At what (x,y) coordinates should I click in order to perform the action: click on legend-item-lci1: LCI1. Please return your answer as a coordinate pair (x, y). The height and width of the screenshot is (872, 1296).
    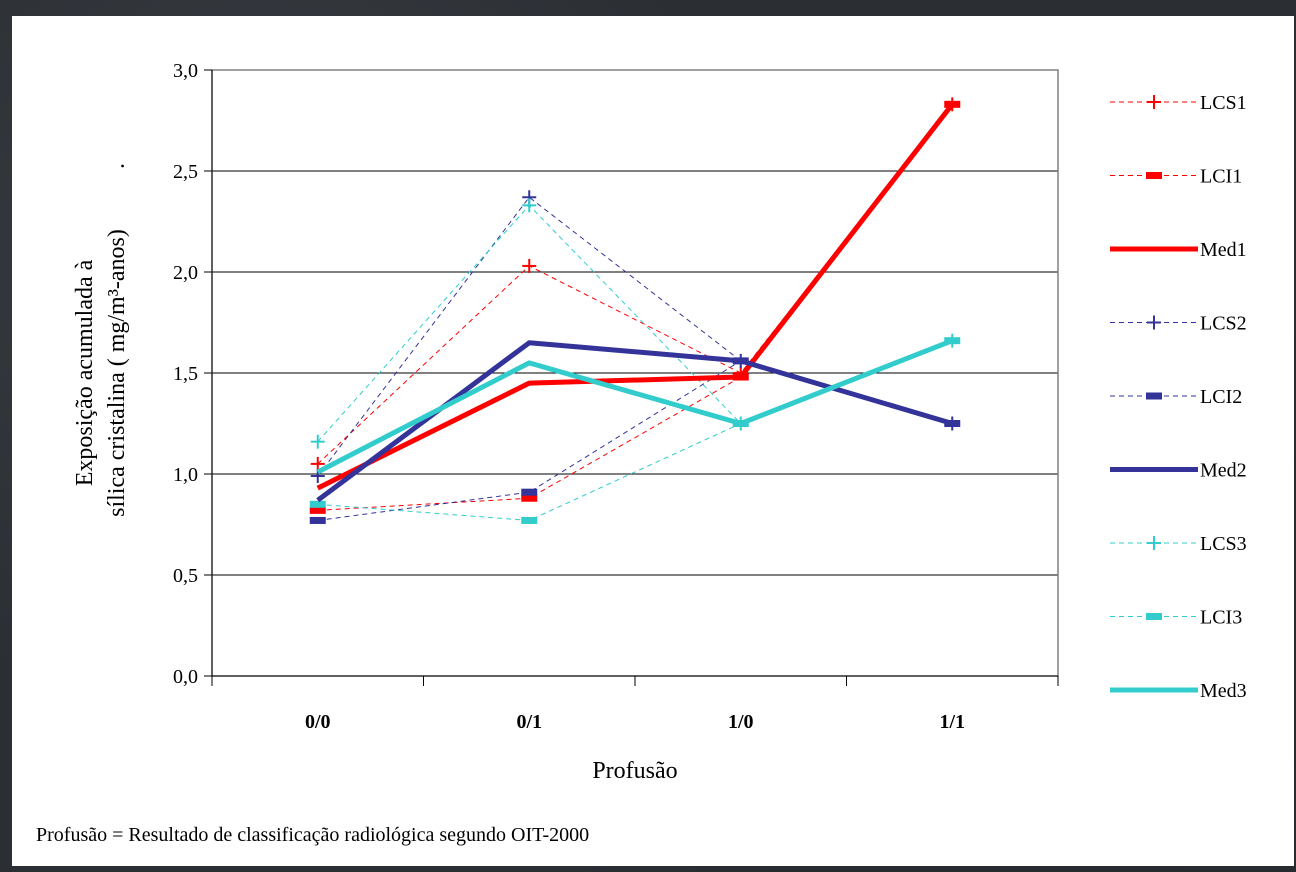
    Looking at the image, I should click on (1176, 177).